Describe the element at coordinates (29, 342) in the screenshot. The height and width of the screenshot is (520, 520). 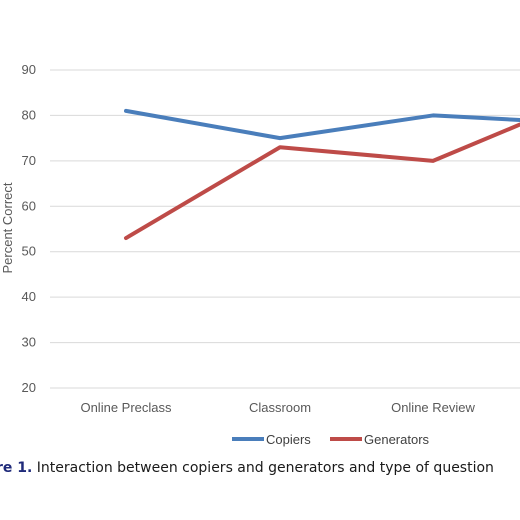
I see `y-tick-label: 30` at that location.